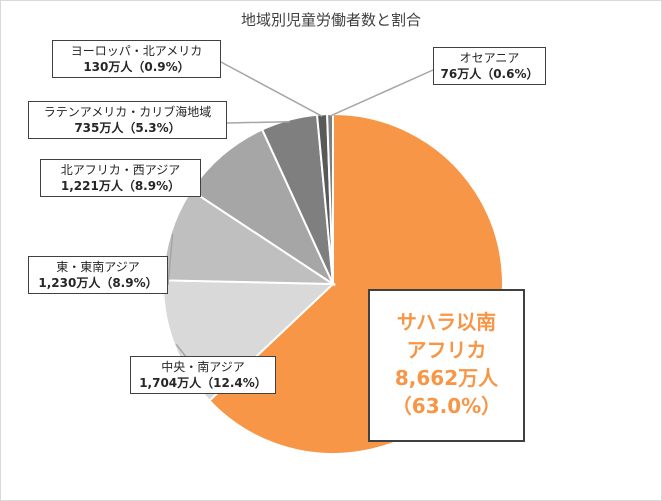 The image size is (662, 501). I want to click on label-latin-america-value: 735万人（5.3%）, so click(127, 128).